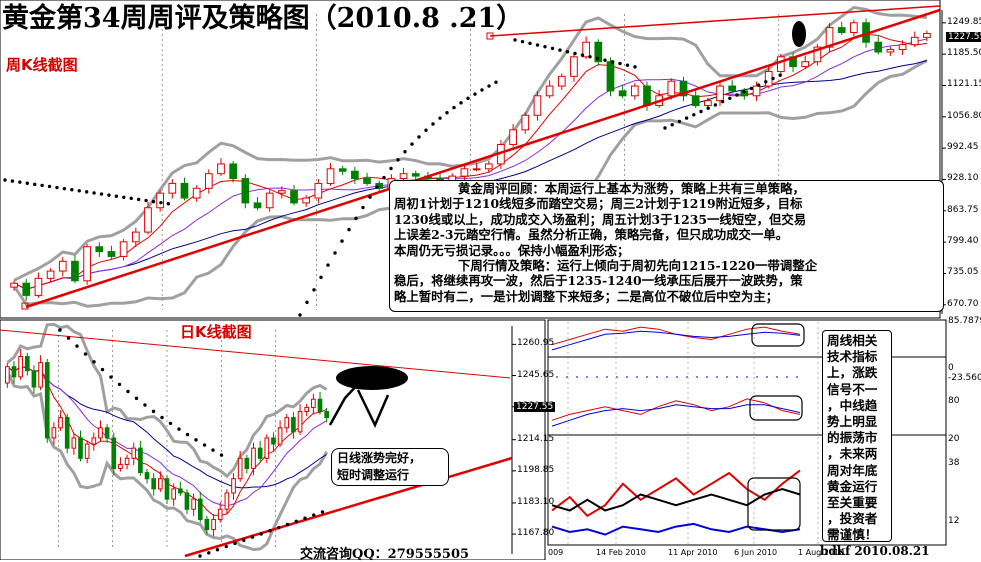 The image size is (981, 562). What do you see at coordinates (852, 535) in the screenshot?
I see `indicator-note-line: 需谨慎！` at bounding box center [852, 535].